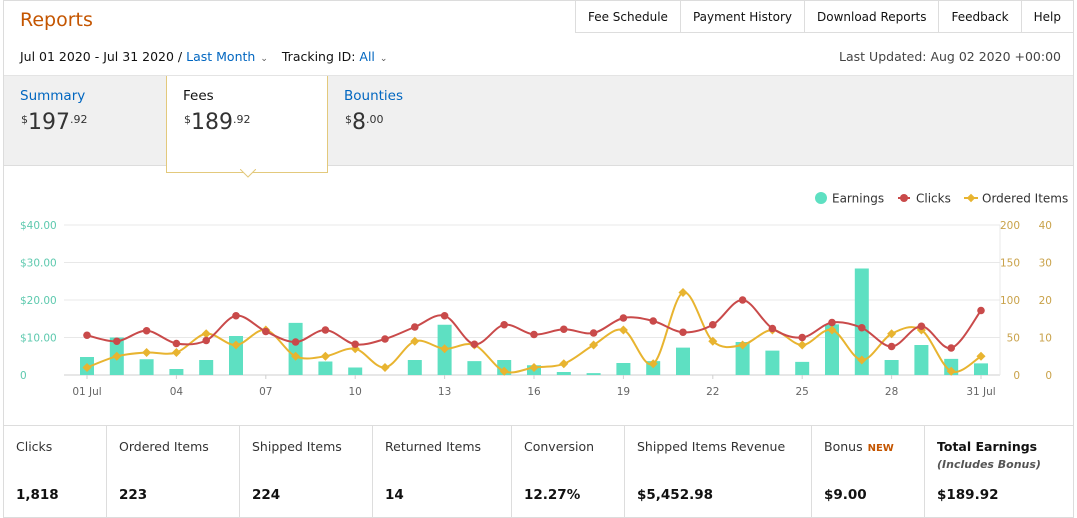  What do you see at coordinates (409, 121) in the screenshot?
I see `tab-bounties: Bounties $8.00` at bounding box center [409, 121].